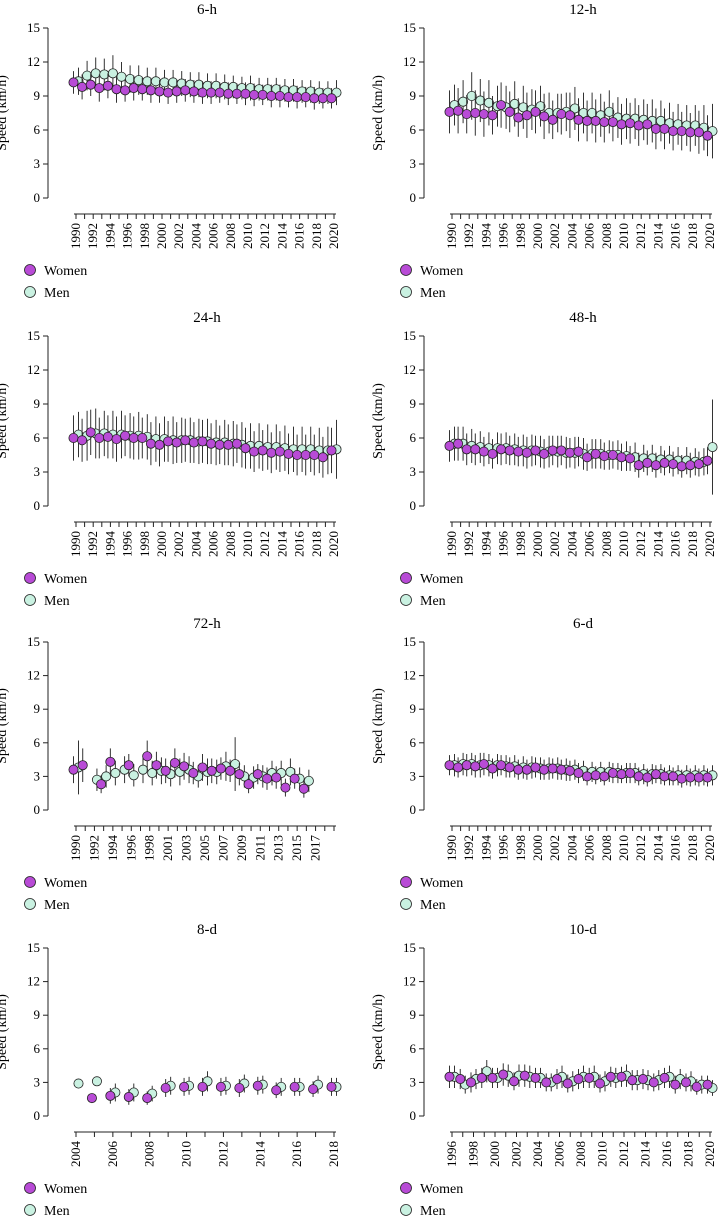  What do you see at coordinates (222, 1154) in the screenshot?
I see `x-tick-label: 2012` at bounding box center [222, 1154].